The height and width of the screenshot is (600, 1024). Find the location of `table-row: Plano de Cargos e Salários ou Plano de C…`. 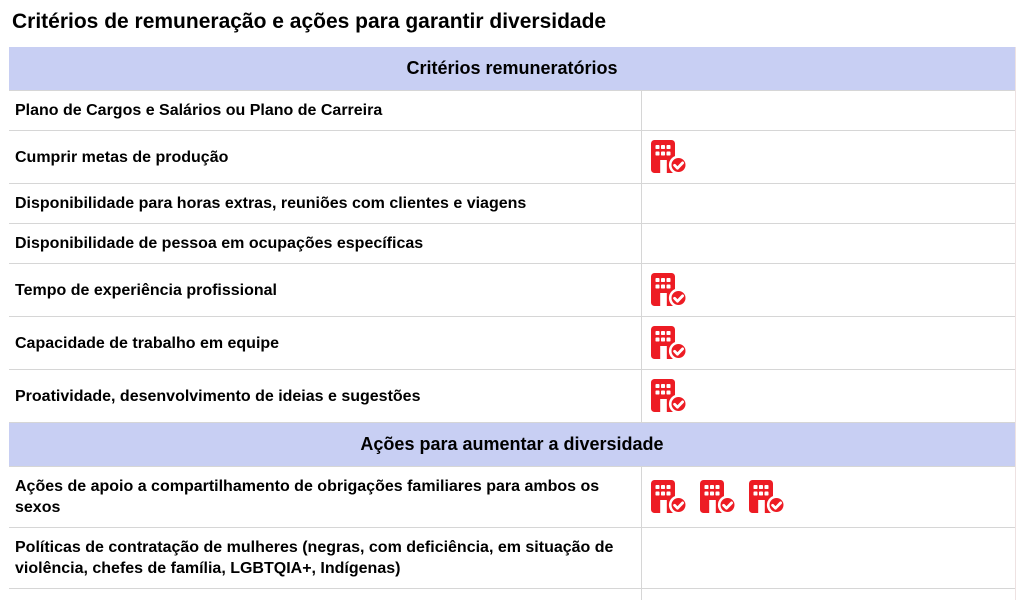

table-row: Plano de Cargos e Salários ou Plano de C… is located at coordinates (512, 111).